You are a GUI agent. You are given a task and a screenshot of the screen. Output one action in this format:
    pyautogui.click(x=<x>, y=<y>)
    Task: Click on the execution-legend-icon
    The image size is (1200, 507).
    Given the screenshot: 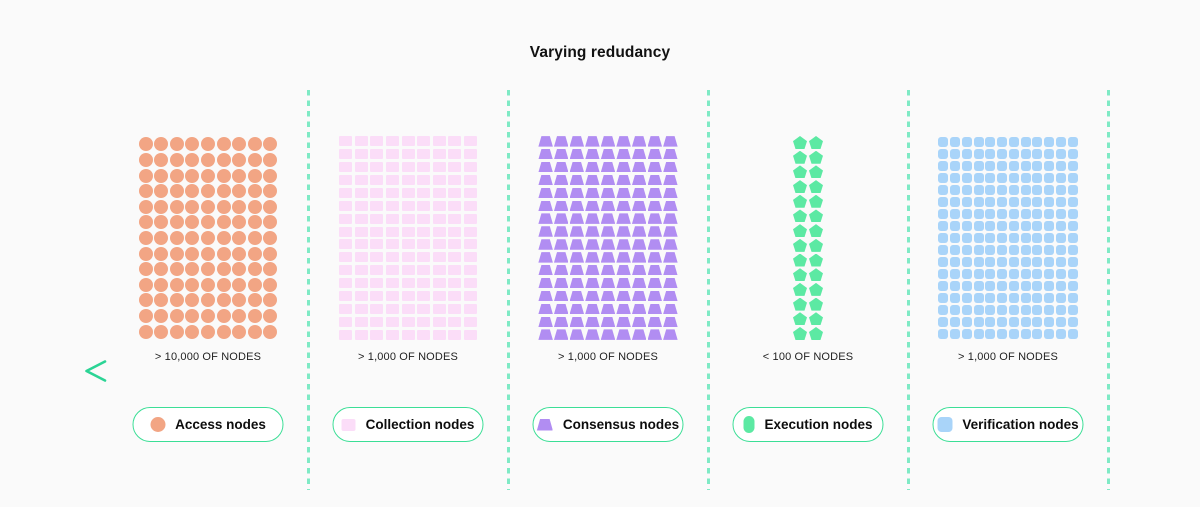 What is the action you would take?
    pyautogui.click(x=749, y=424)
    